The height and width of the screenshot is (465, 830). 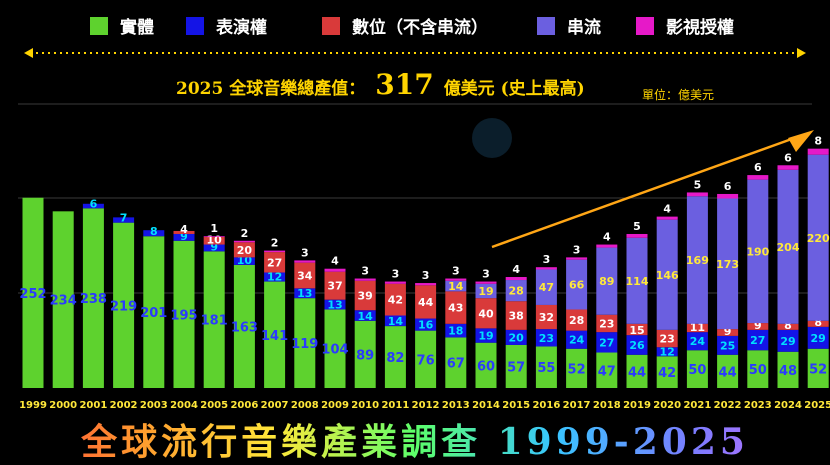 What do you see at coordinates (124, 218) in the screenshot?
I see `data-label: 7` at bounding box center [124, 218].